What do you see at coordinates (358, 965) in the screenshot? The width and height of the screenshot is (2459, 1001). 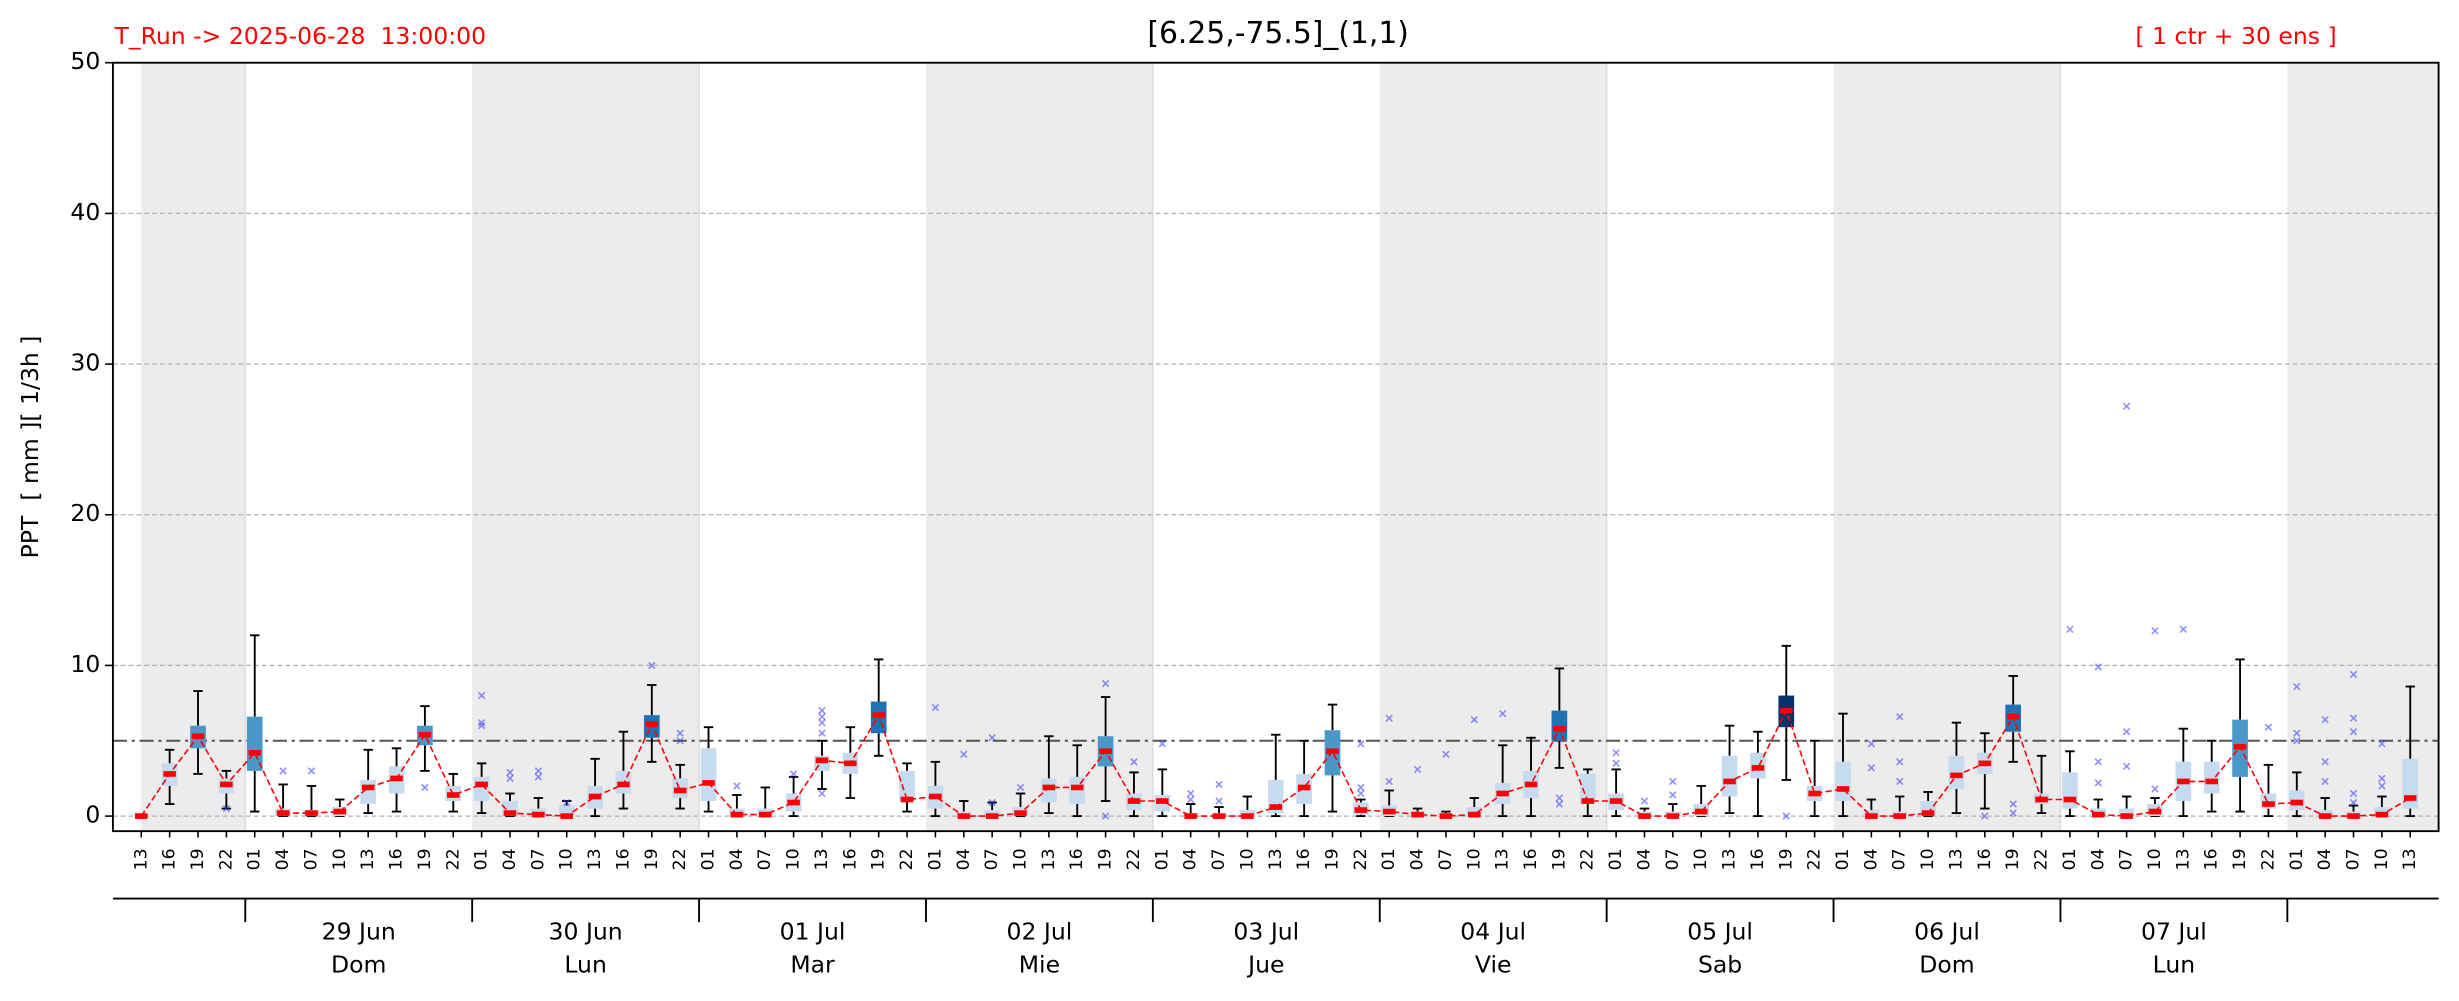 I see `weekday-label: Dom` at bounding box center [358, 965].